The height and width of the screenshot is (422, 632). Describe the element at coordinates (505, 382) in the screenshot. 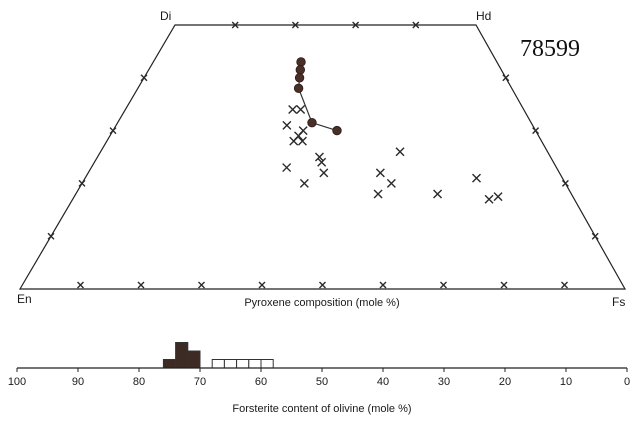

I see `histogram-tick-label-8: 20` at that location.